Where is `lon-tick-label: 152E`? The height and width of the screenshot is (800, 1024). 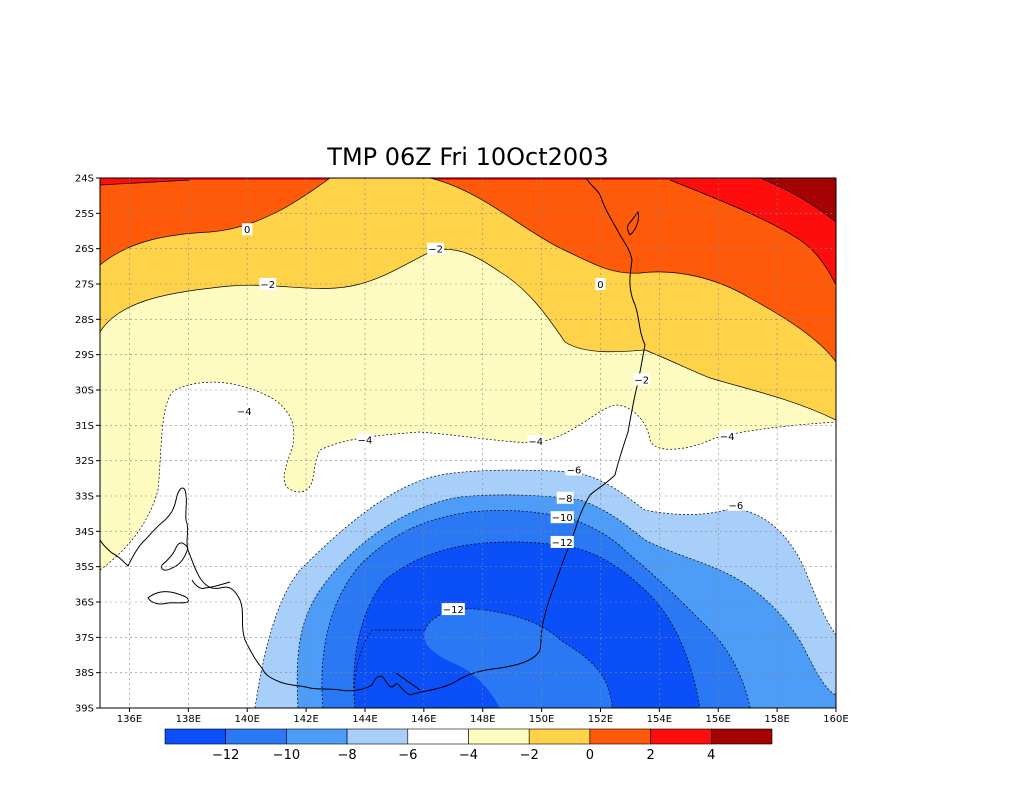
lon-tick-label: 152E is located at coordinates (600, 719).